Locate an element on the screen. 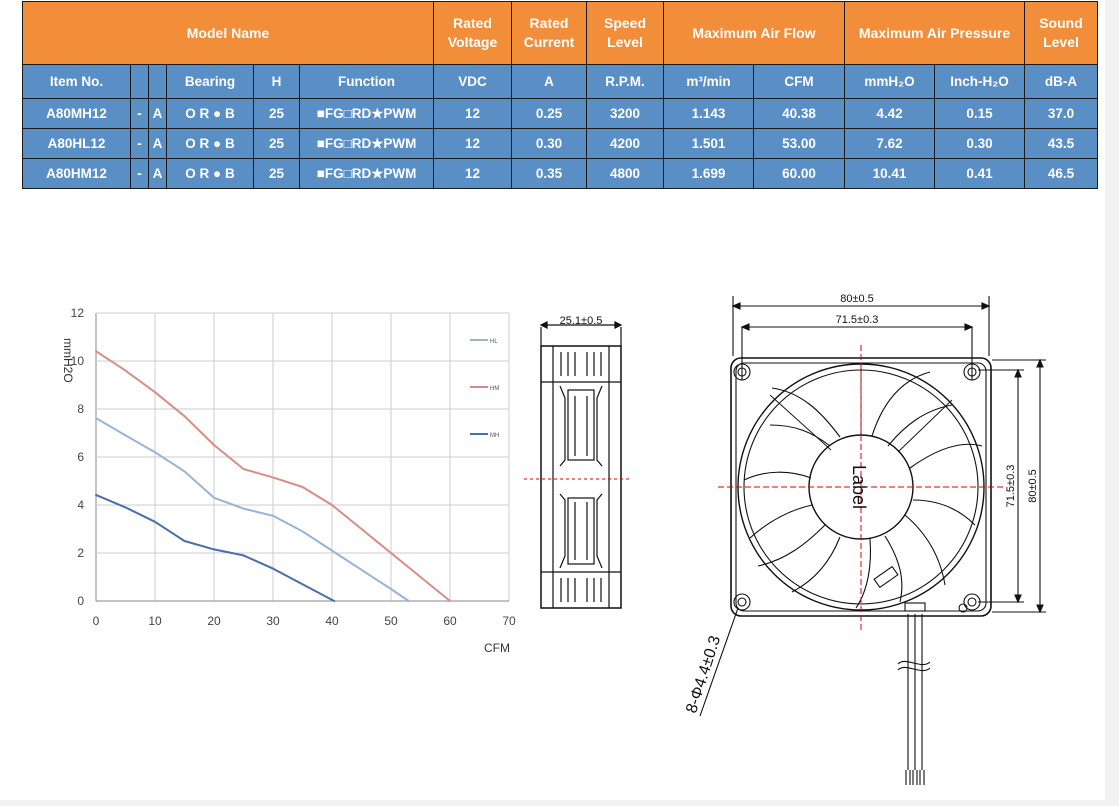 Image resolution: width=1119 pixels, height=806 pixels. current-cell: 0.35 is located at coordinates (549, 173).